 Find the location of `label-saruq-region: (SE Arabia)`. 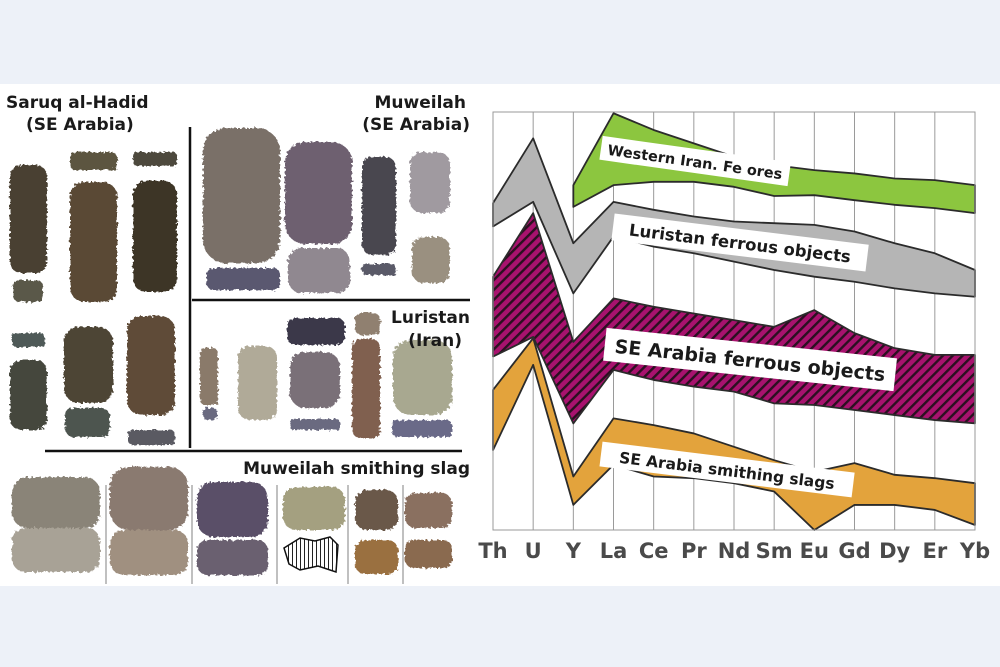

label-saruq-region: (SE Arabia) is located at coordinates (80, 125).